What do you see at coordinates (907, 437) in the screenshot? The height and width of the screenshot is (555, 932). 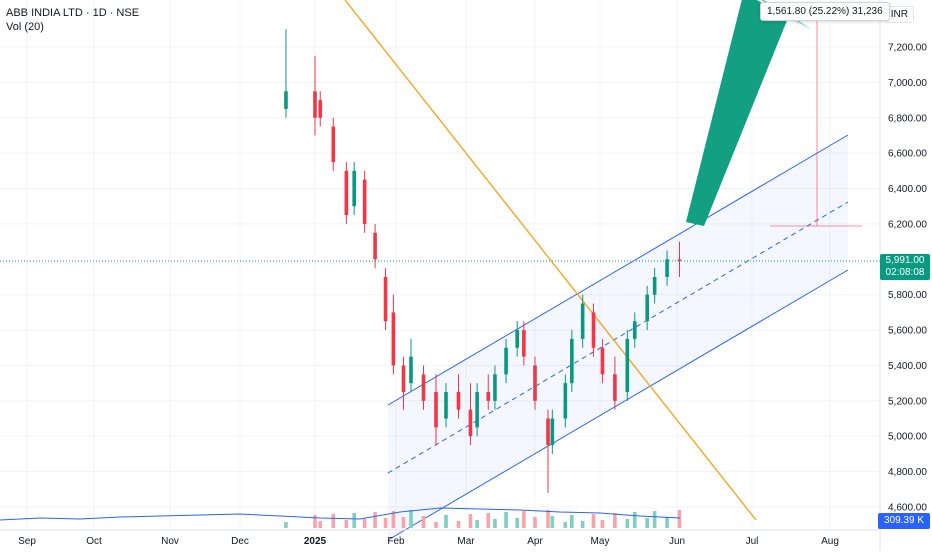 I see `price-tick-label: 5,000.00` at bounding box center [907, 437].